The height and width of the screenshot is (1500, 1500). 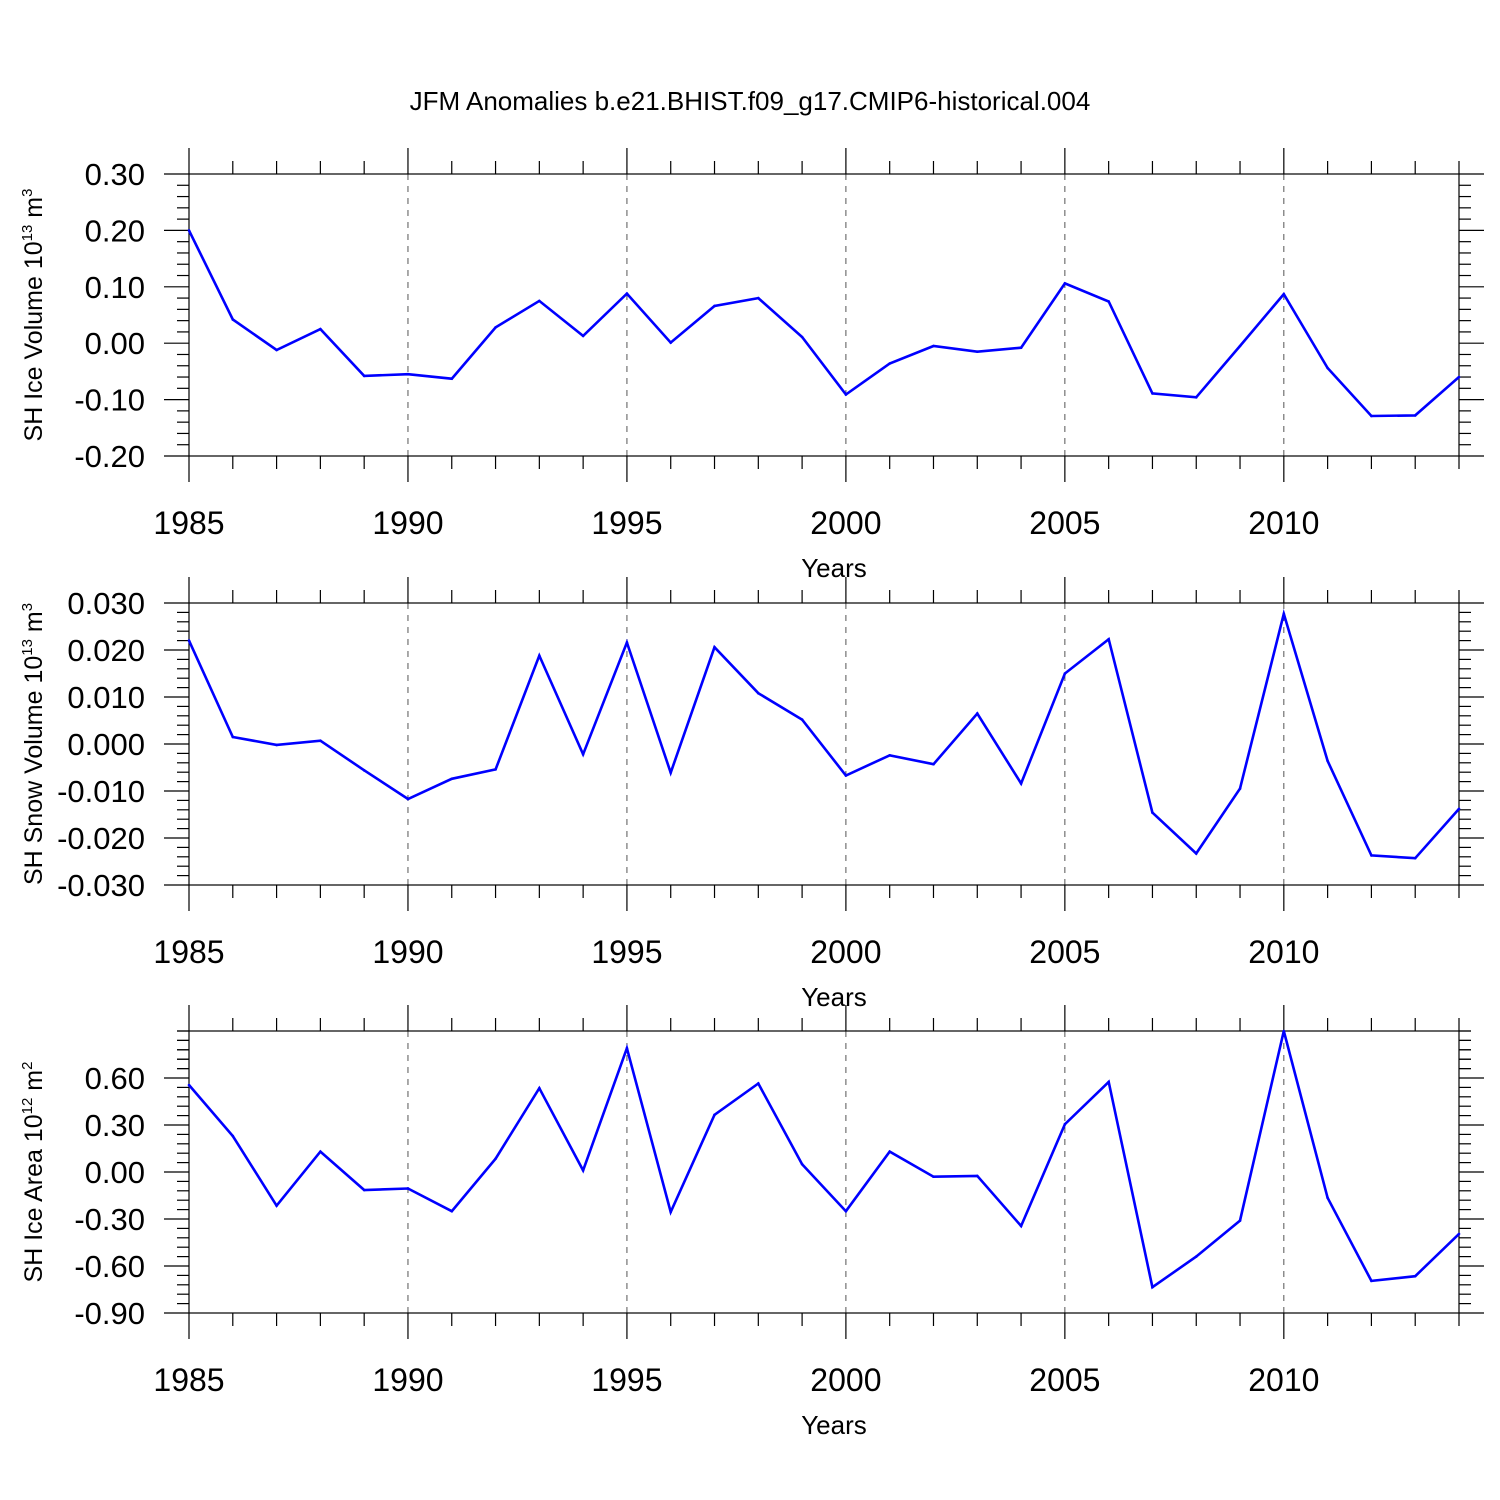 I want to click on y-tick-label: 0.10, so click(x=115, y=287).